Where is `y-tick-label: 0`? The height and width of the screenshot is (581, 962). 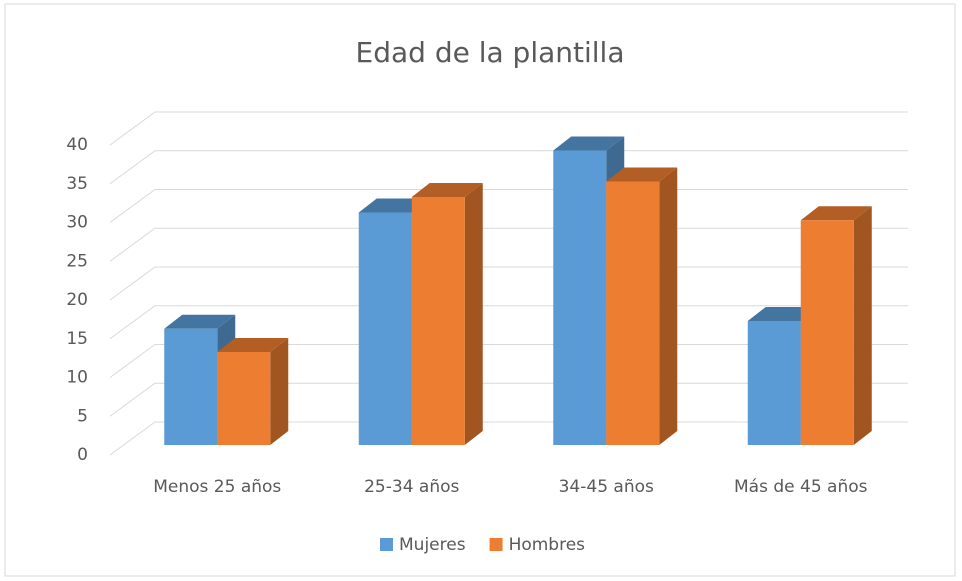 y-tick-label: 0 is located at coordinates (82, 455).